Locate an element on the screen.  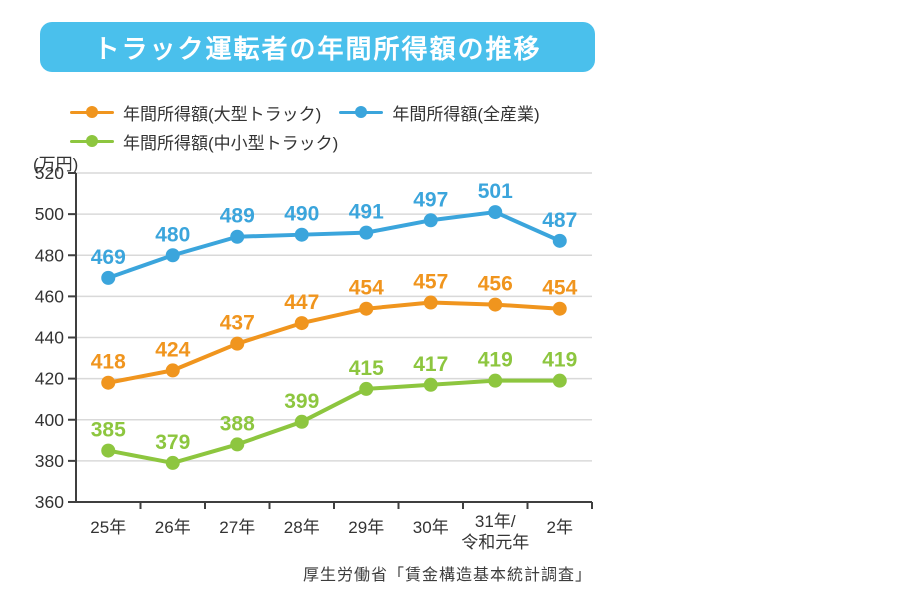
value-label: 447 is located at coordinates (301, 302).